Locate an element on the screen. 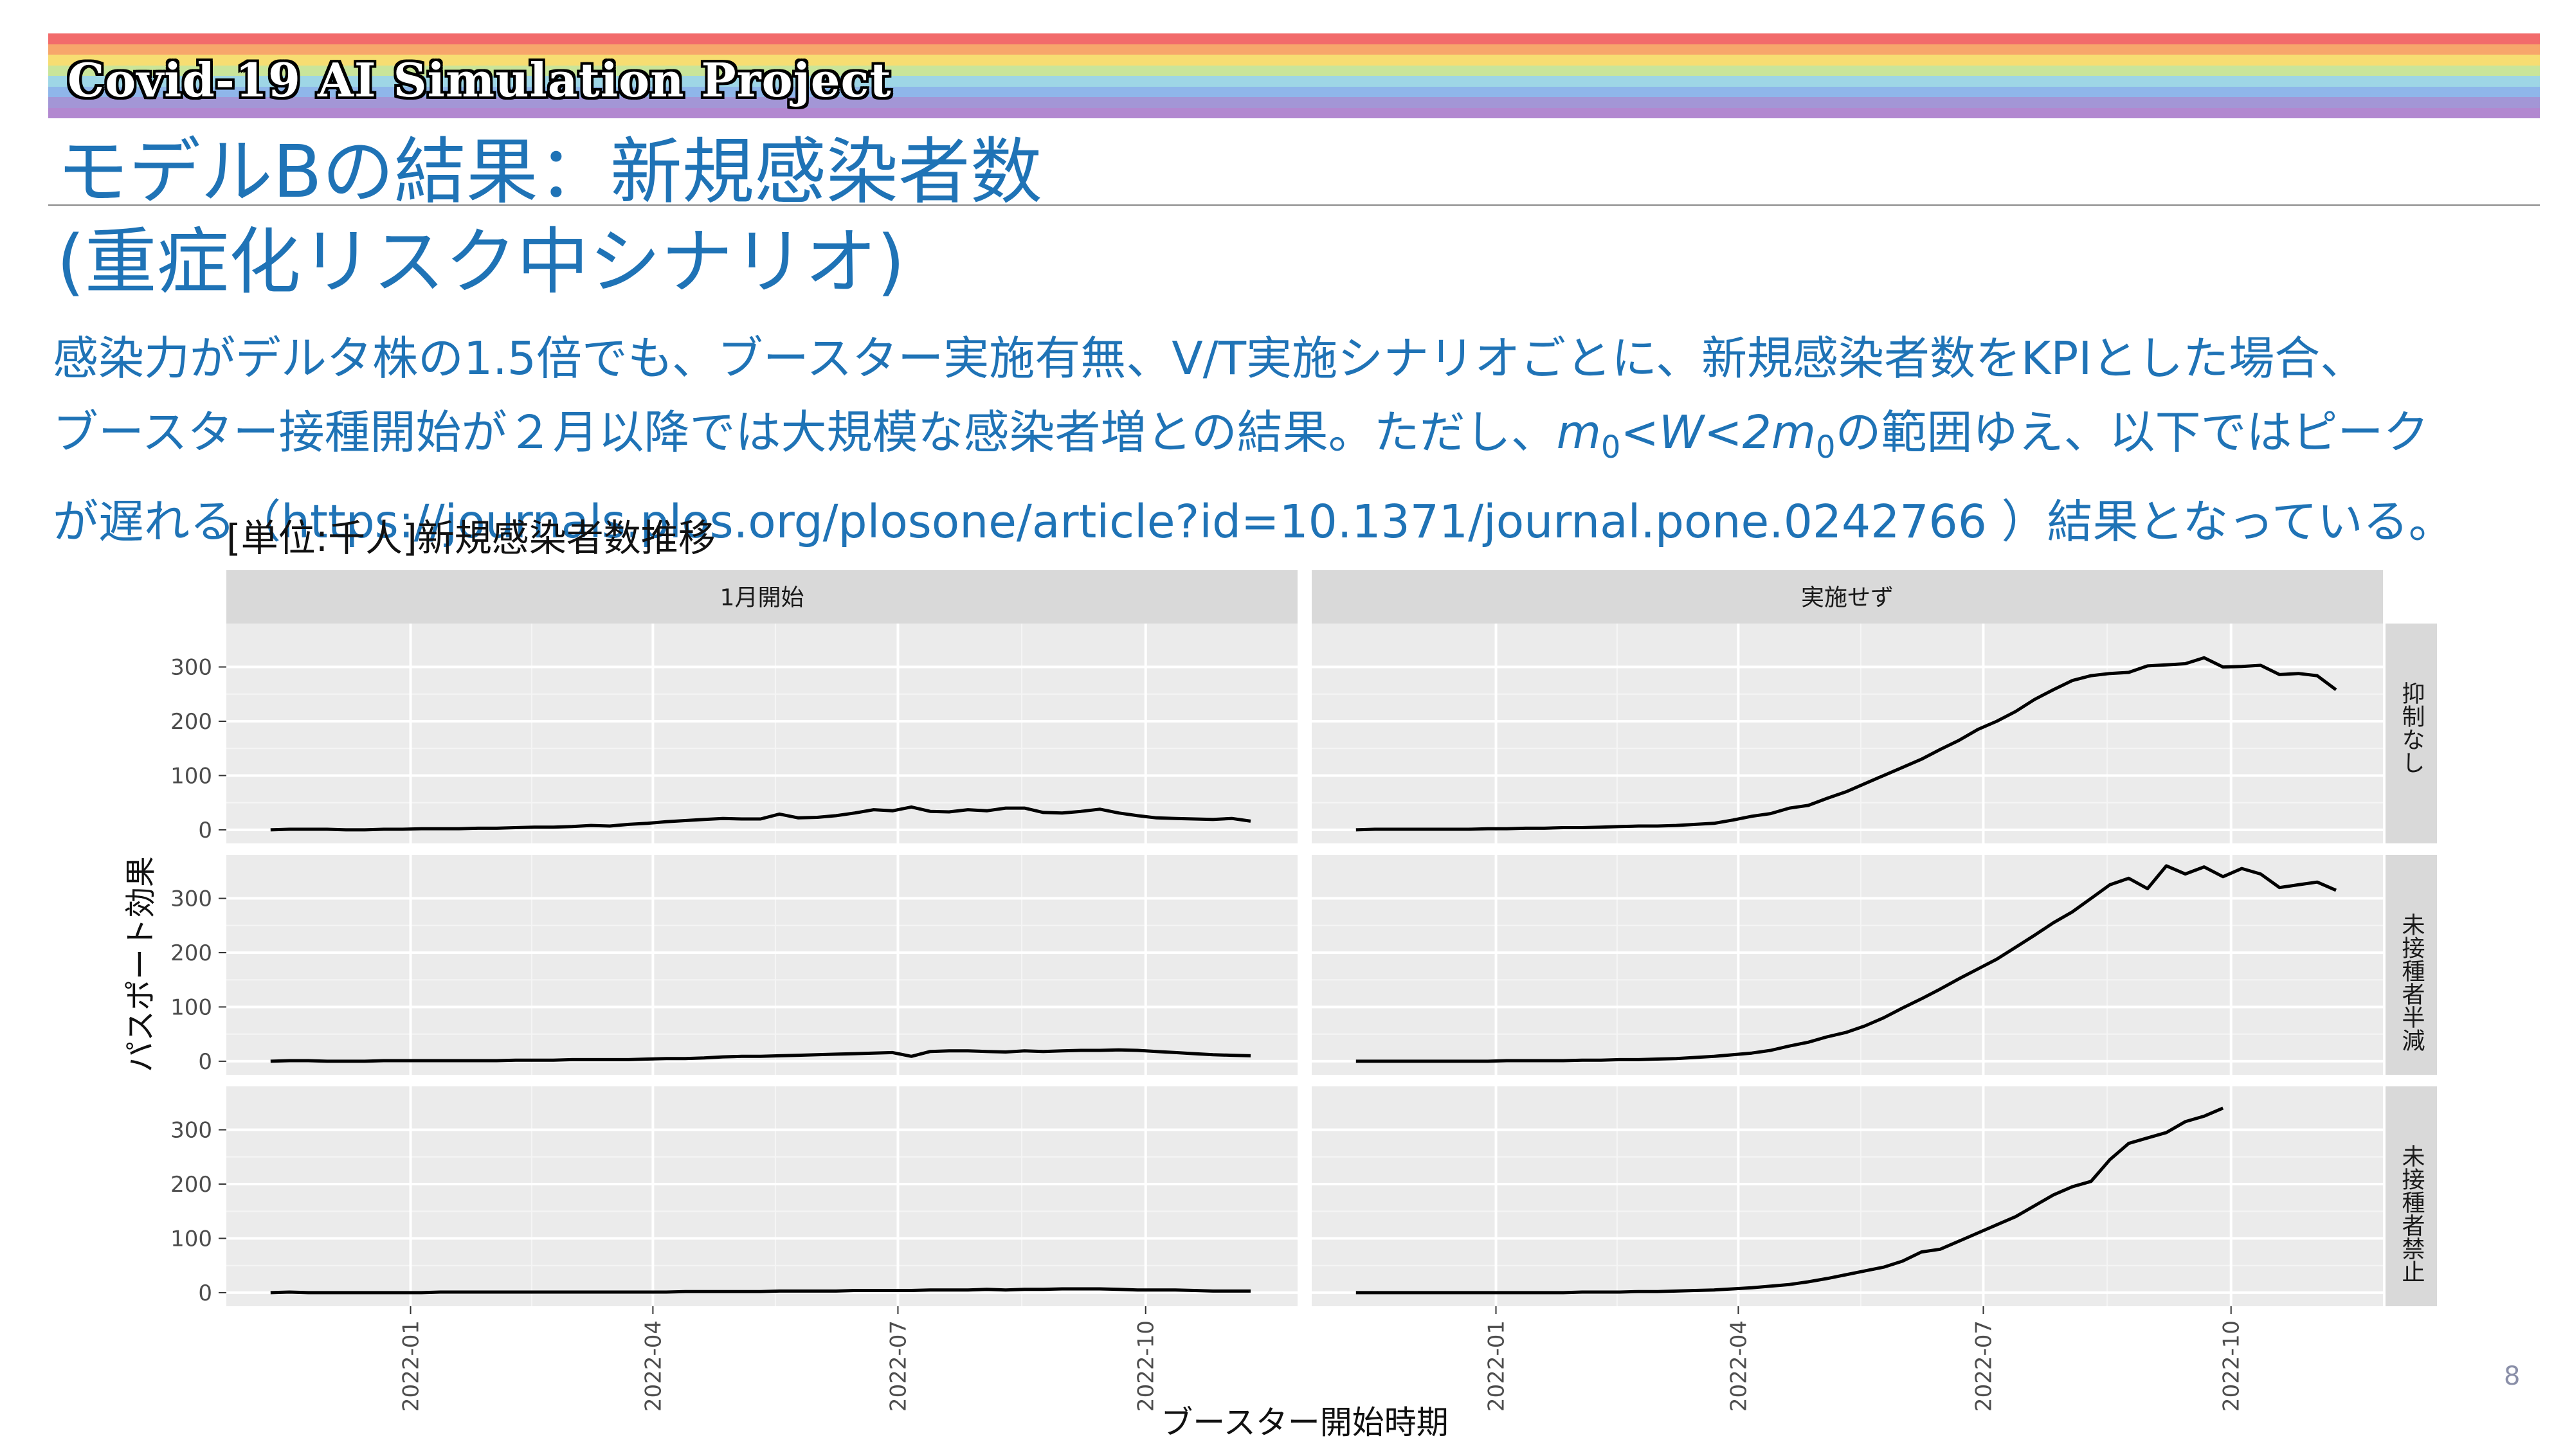 The height and width of the screenshot is (1456, 2572). math-m0-2: m0 is located at coordinates (1803, 435).